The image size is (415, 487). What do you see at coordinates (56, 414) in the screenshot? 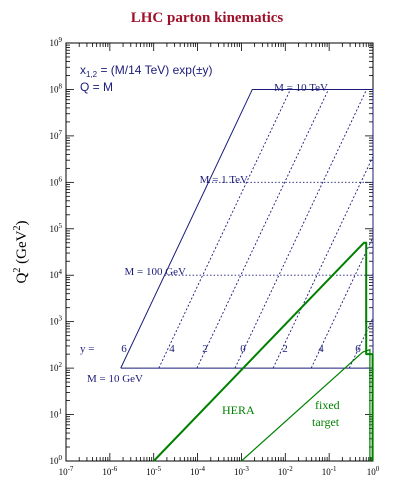
I see `y-tick-label: 10¹` at bounding box center [56, 414].